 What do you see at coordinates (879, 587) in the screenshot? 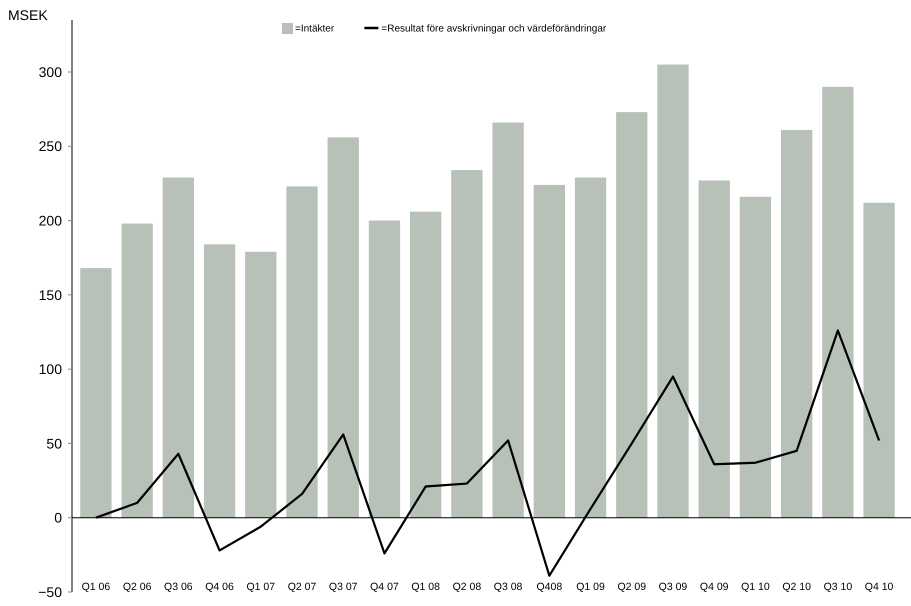
I see `x-tick-label: Q4 10` at bounding box center [879, 587].